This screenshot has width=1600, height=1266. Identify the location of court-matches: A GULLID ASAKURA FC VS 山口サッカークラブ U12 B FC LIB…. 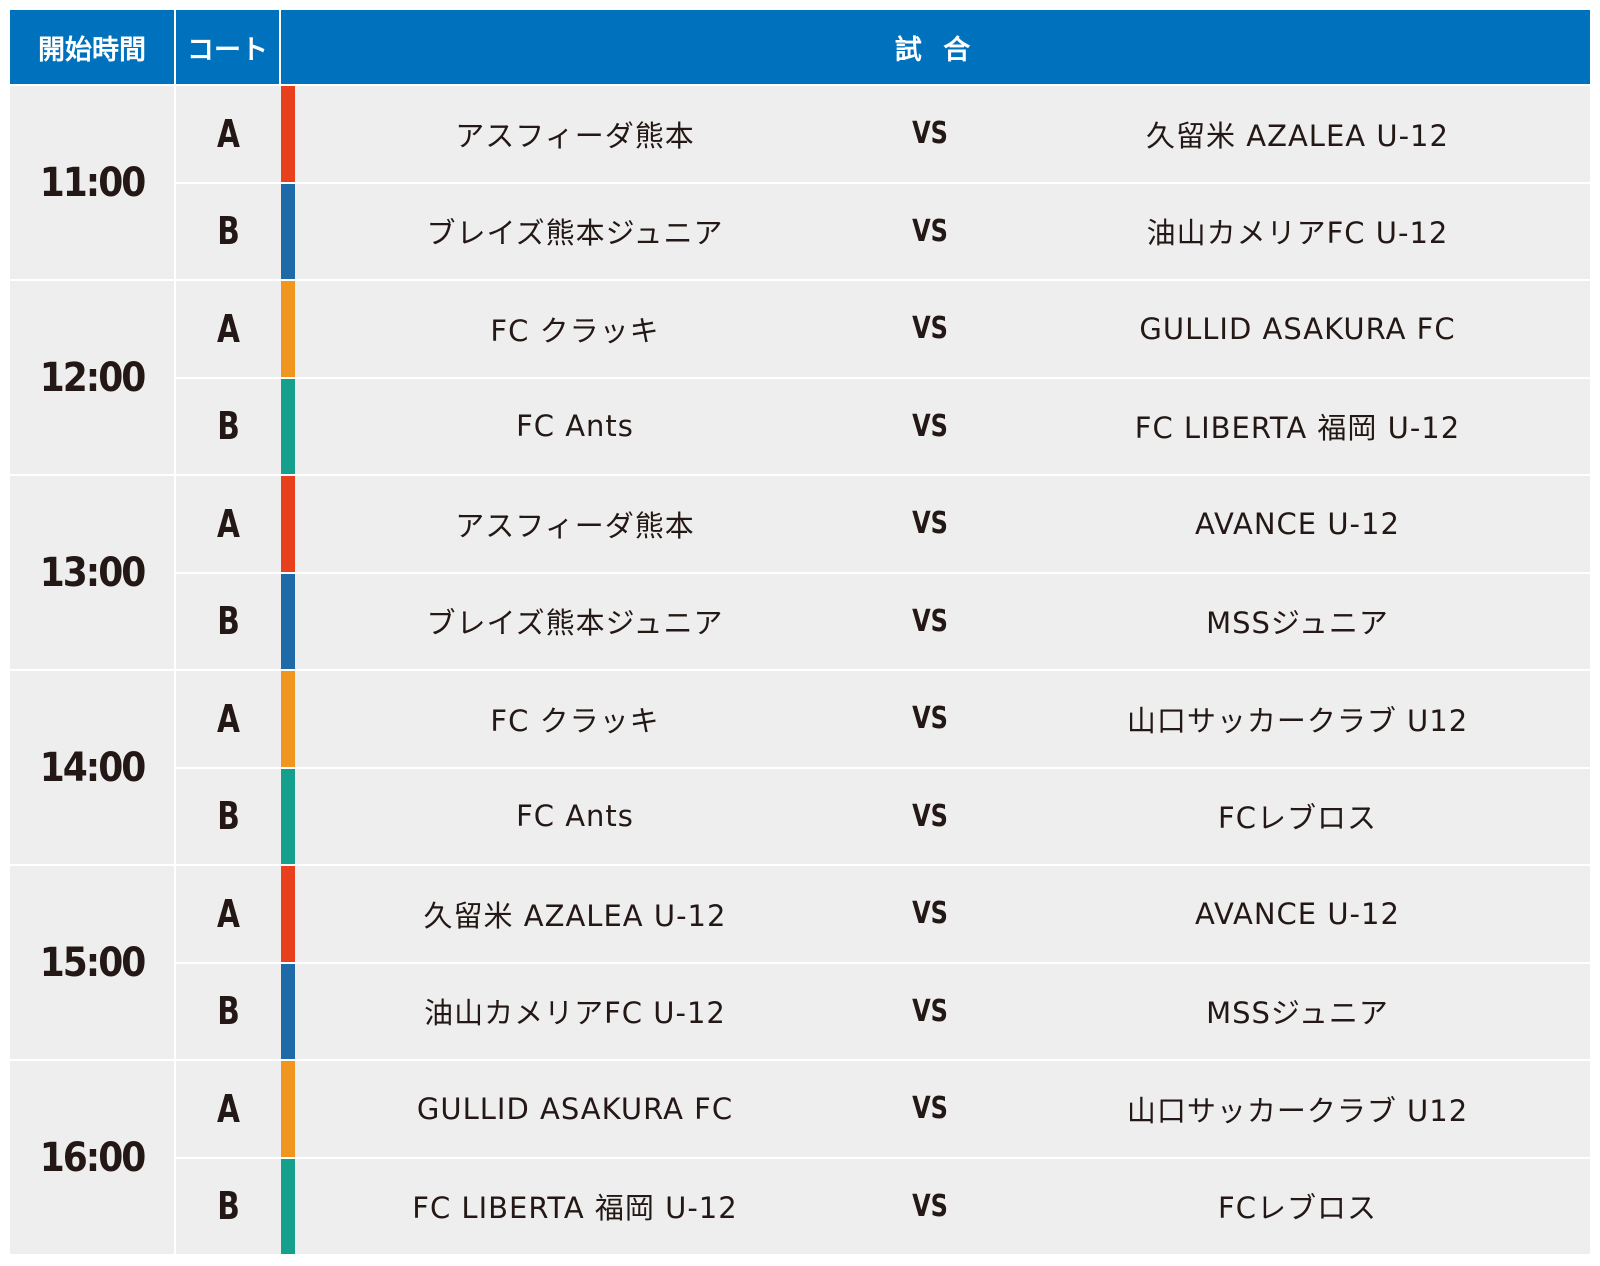
(883, 1157).